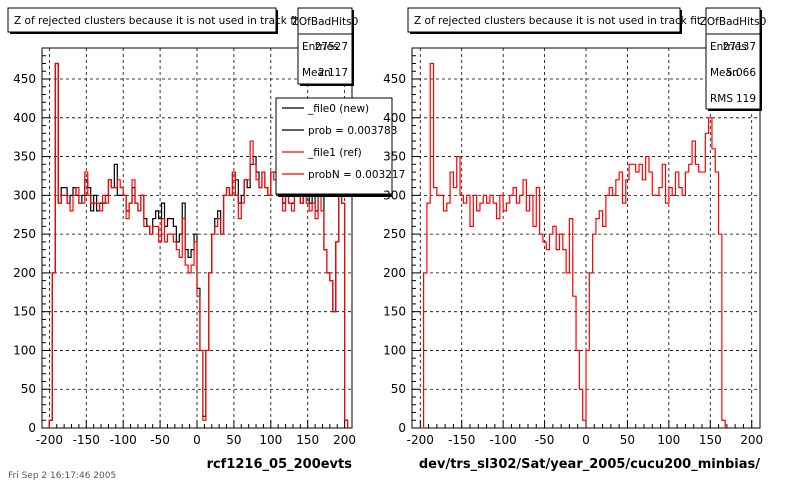  I want to click on stats-box, so click(733, 58).